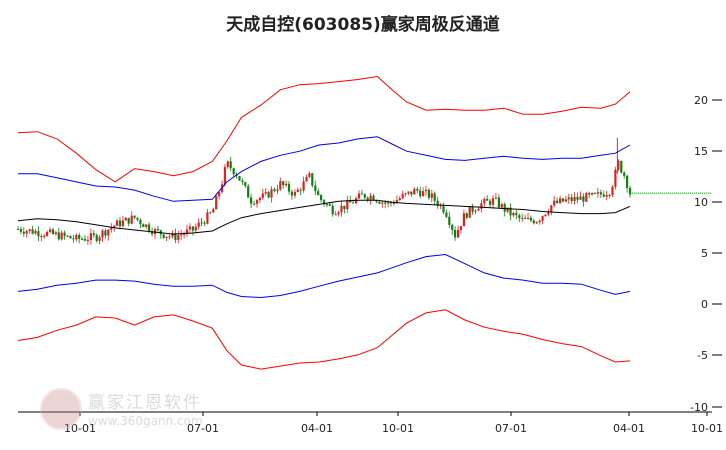 This screenshot has height=450, width=726. Describe the element at coordinates (701, 100) in the screenshot. I see `y-tick-label: 20` at that location.